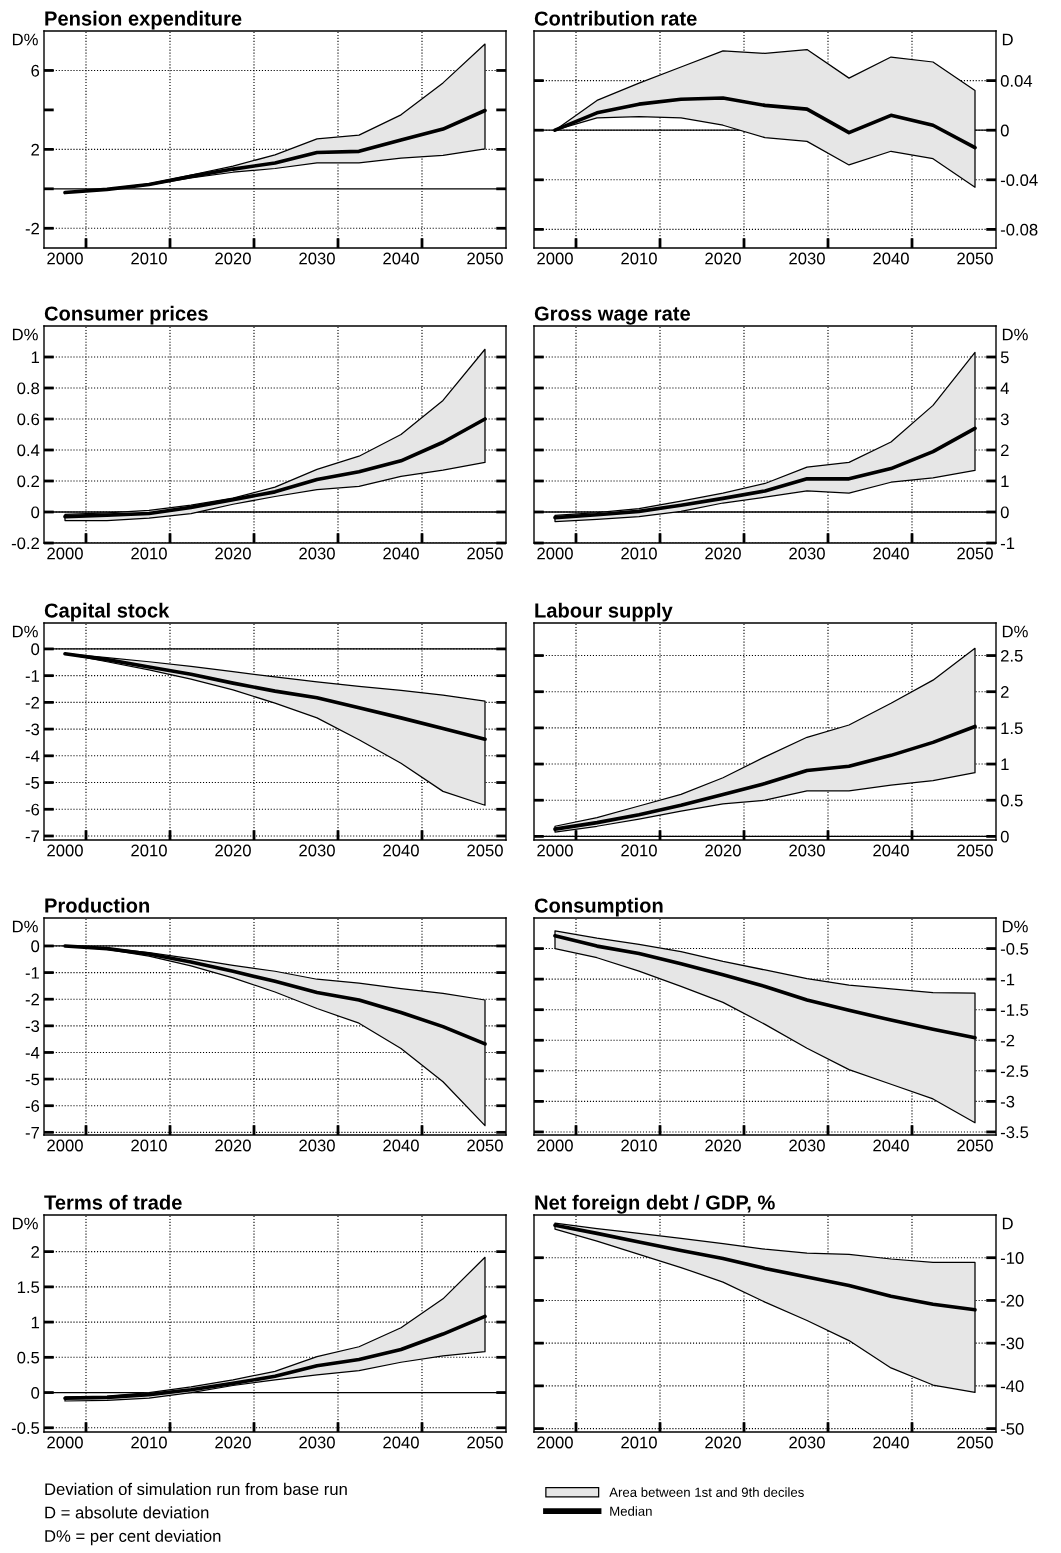 The width and height of the screenshot is (1061, 1553). What do you see at coordinates (1014, 1132) in the screenshot?
I see `y2-tick-label: -3.5` at bounding box center [1014, 1132].